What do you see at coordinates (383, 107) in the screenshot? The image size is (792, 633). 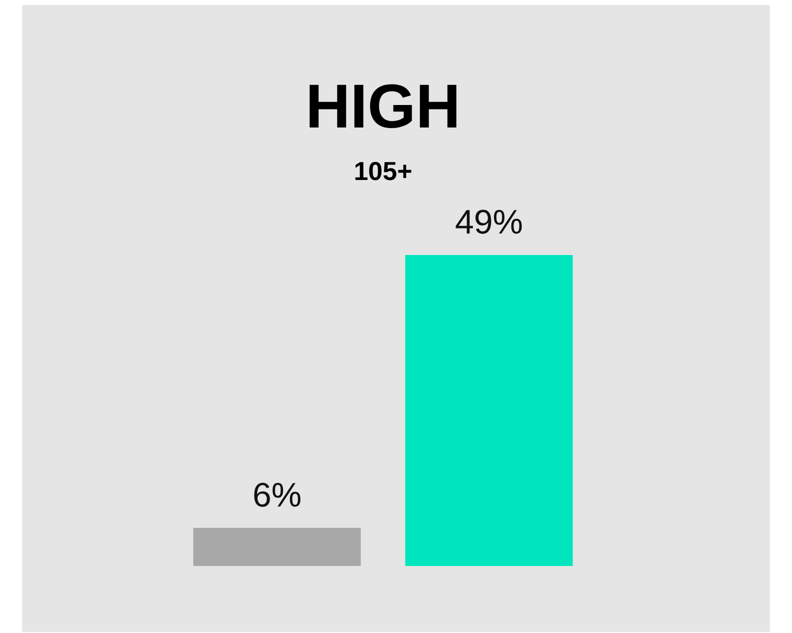 I see `chart-title: HIGH` at bounding box center [383, 107].